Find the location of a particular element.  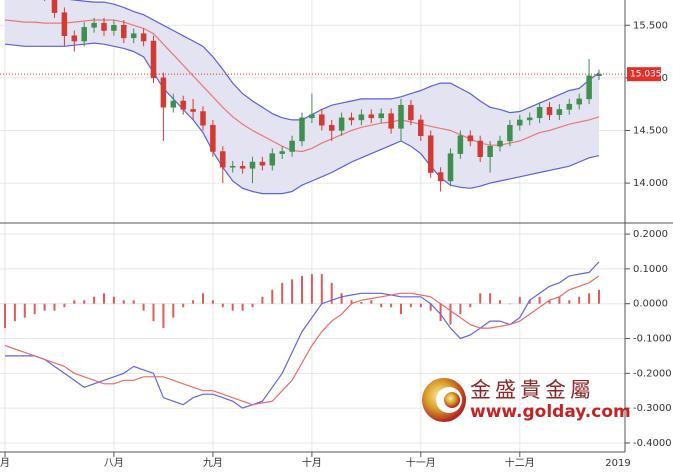

x-tick-label: 十二月 is located at coordinates (520, 462).